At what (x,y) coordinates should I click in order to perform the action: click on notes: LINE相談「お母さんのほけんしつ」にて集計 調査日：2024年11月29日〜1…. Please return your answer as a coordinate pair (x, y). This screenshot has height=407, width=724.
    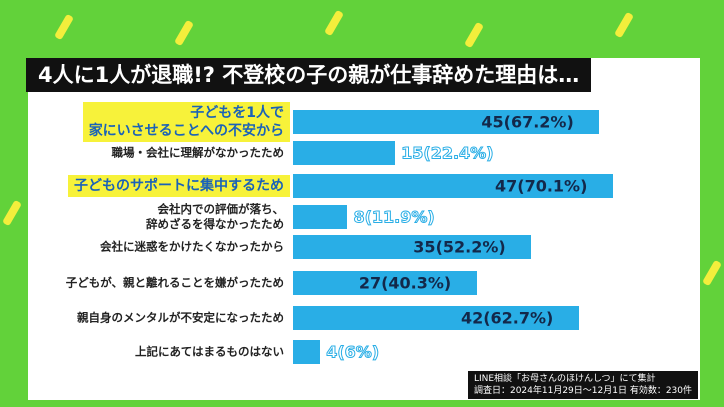
    Looking at the image, I should click on (582, 385).